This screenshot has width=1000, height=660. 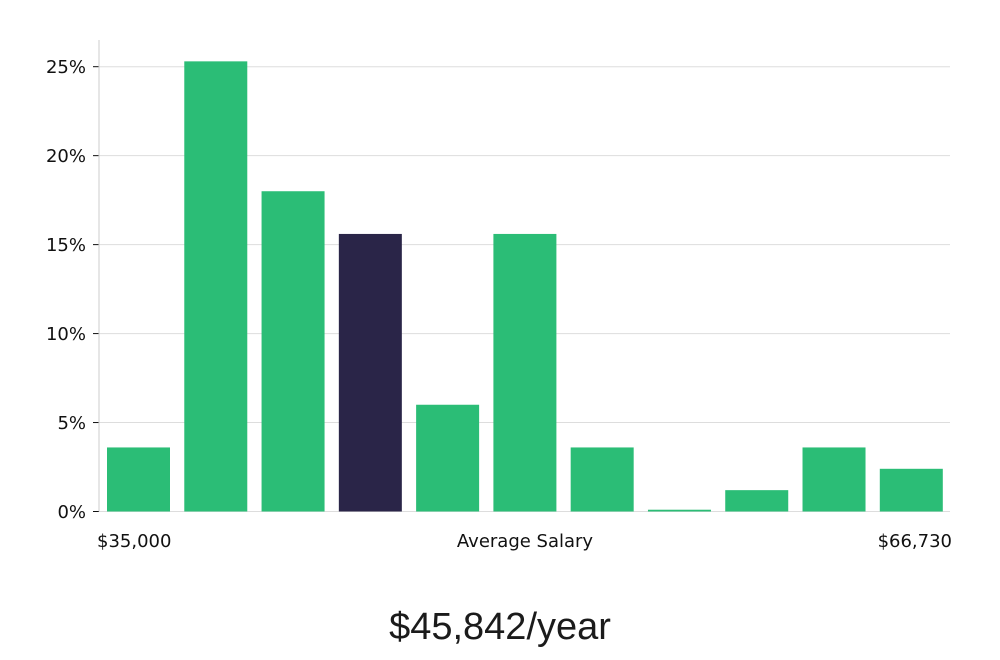 What do you see at coordinates (500, 627) in the screenshot?
I see `average-salary-value: $45,842/year` at bounding box center [500, 627].